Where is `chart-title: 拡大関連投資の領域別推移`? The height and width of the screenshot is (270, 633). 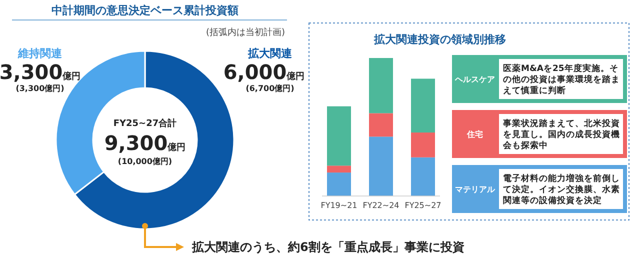 chart-title: 拡大関連投資の領域別推移 is located at coordinates (439, 39).